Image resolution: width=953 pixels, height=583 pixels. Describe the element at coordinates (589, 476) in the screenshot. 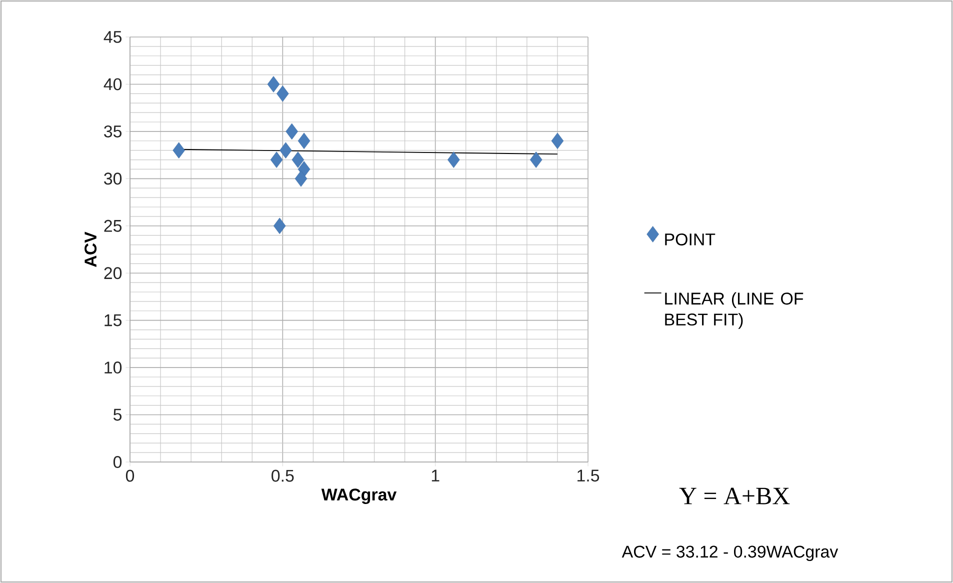

I see `x-tick-label: 1.5` at that location.